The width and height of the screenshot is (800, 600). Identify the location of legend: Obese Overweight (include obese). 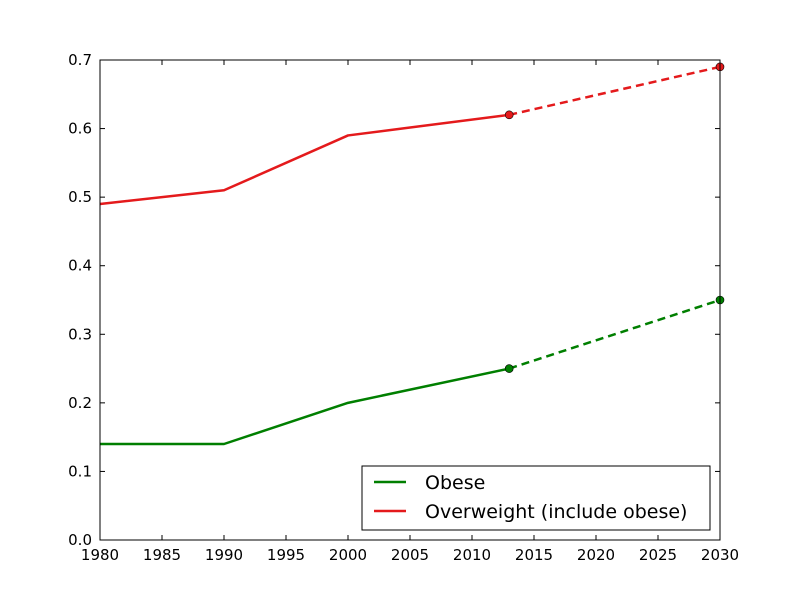
(536, 498).